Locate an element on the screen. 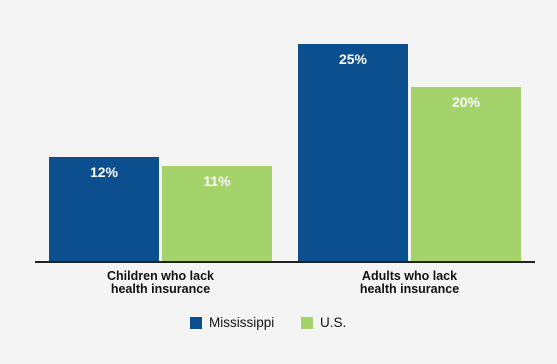 The width and height of the screenshot is (557, 364). value-label: 12% is located at coordinates (104, 171).